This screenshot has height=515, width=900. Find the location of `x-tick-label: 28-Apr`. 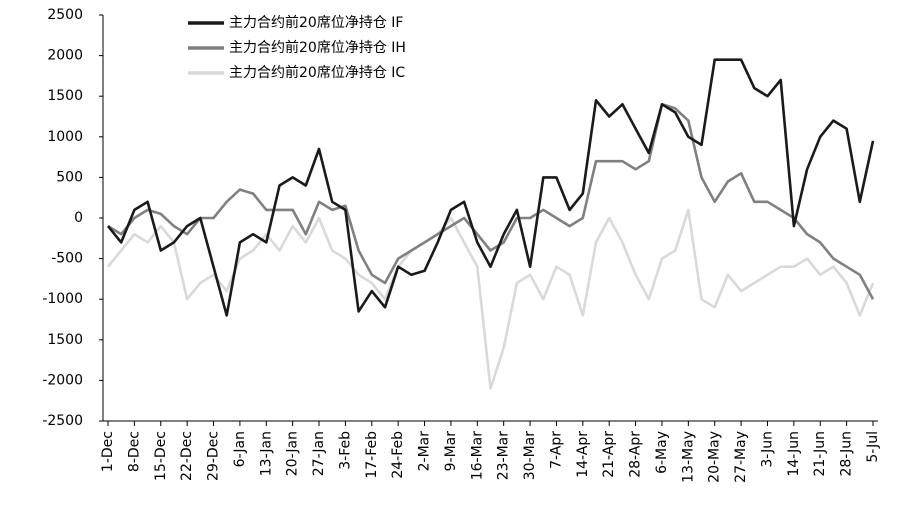

x-tick-label: 28-Apr is located at coordinates (636, 454).